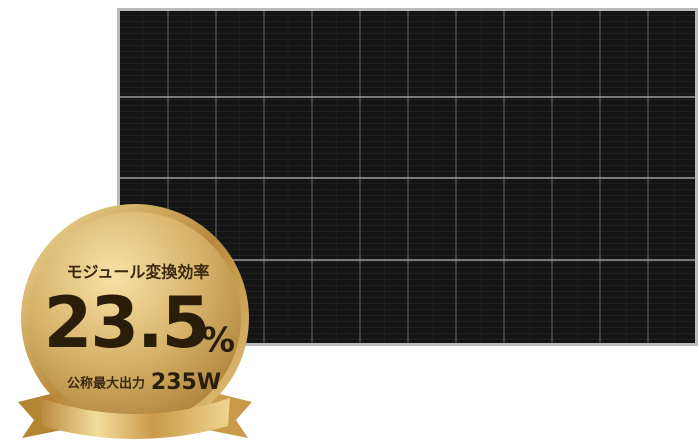 Image resolution: width=699 pixels, height=446 pixels. I want to click on ribbon, so click(135, 418).